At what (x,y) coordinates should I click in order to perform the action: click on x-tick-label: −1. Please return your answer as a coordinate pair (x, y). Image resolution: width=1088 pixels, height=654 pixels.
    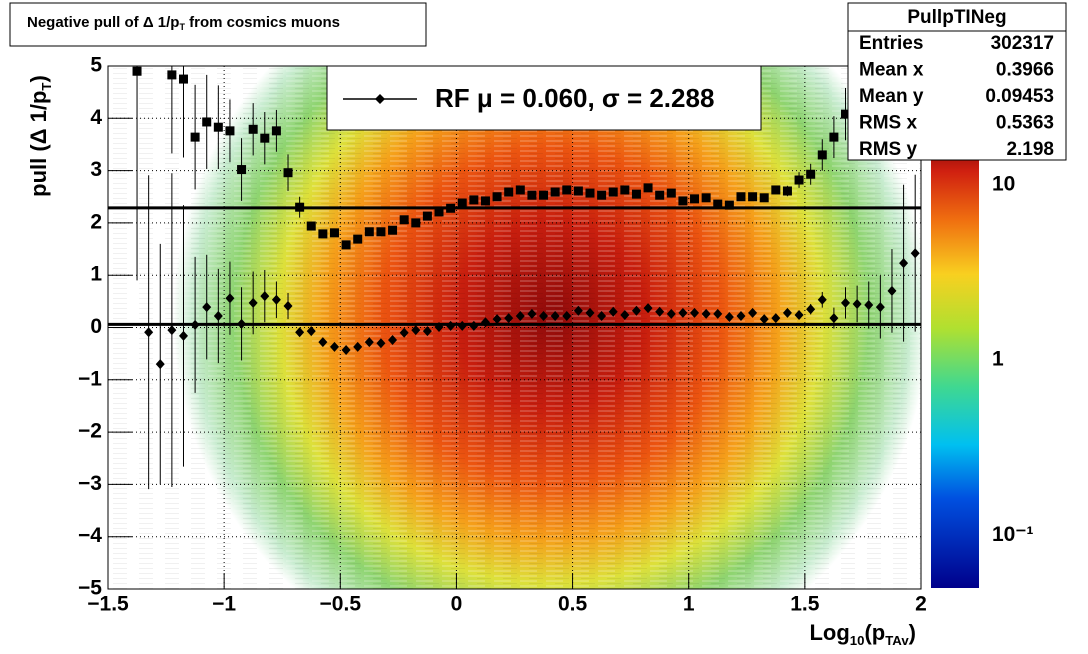
    Looking at the image, I should click on (224, 604).